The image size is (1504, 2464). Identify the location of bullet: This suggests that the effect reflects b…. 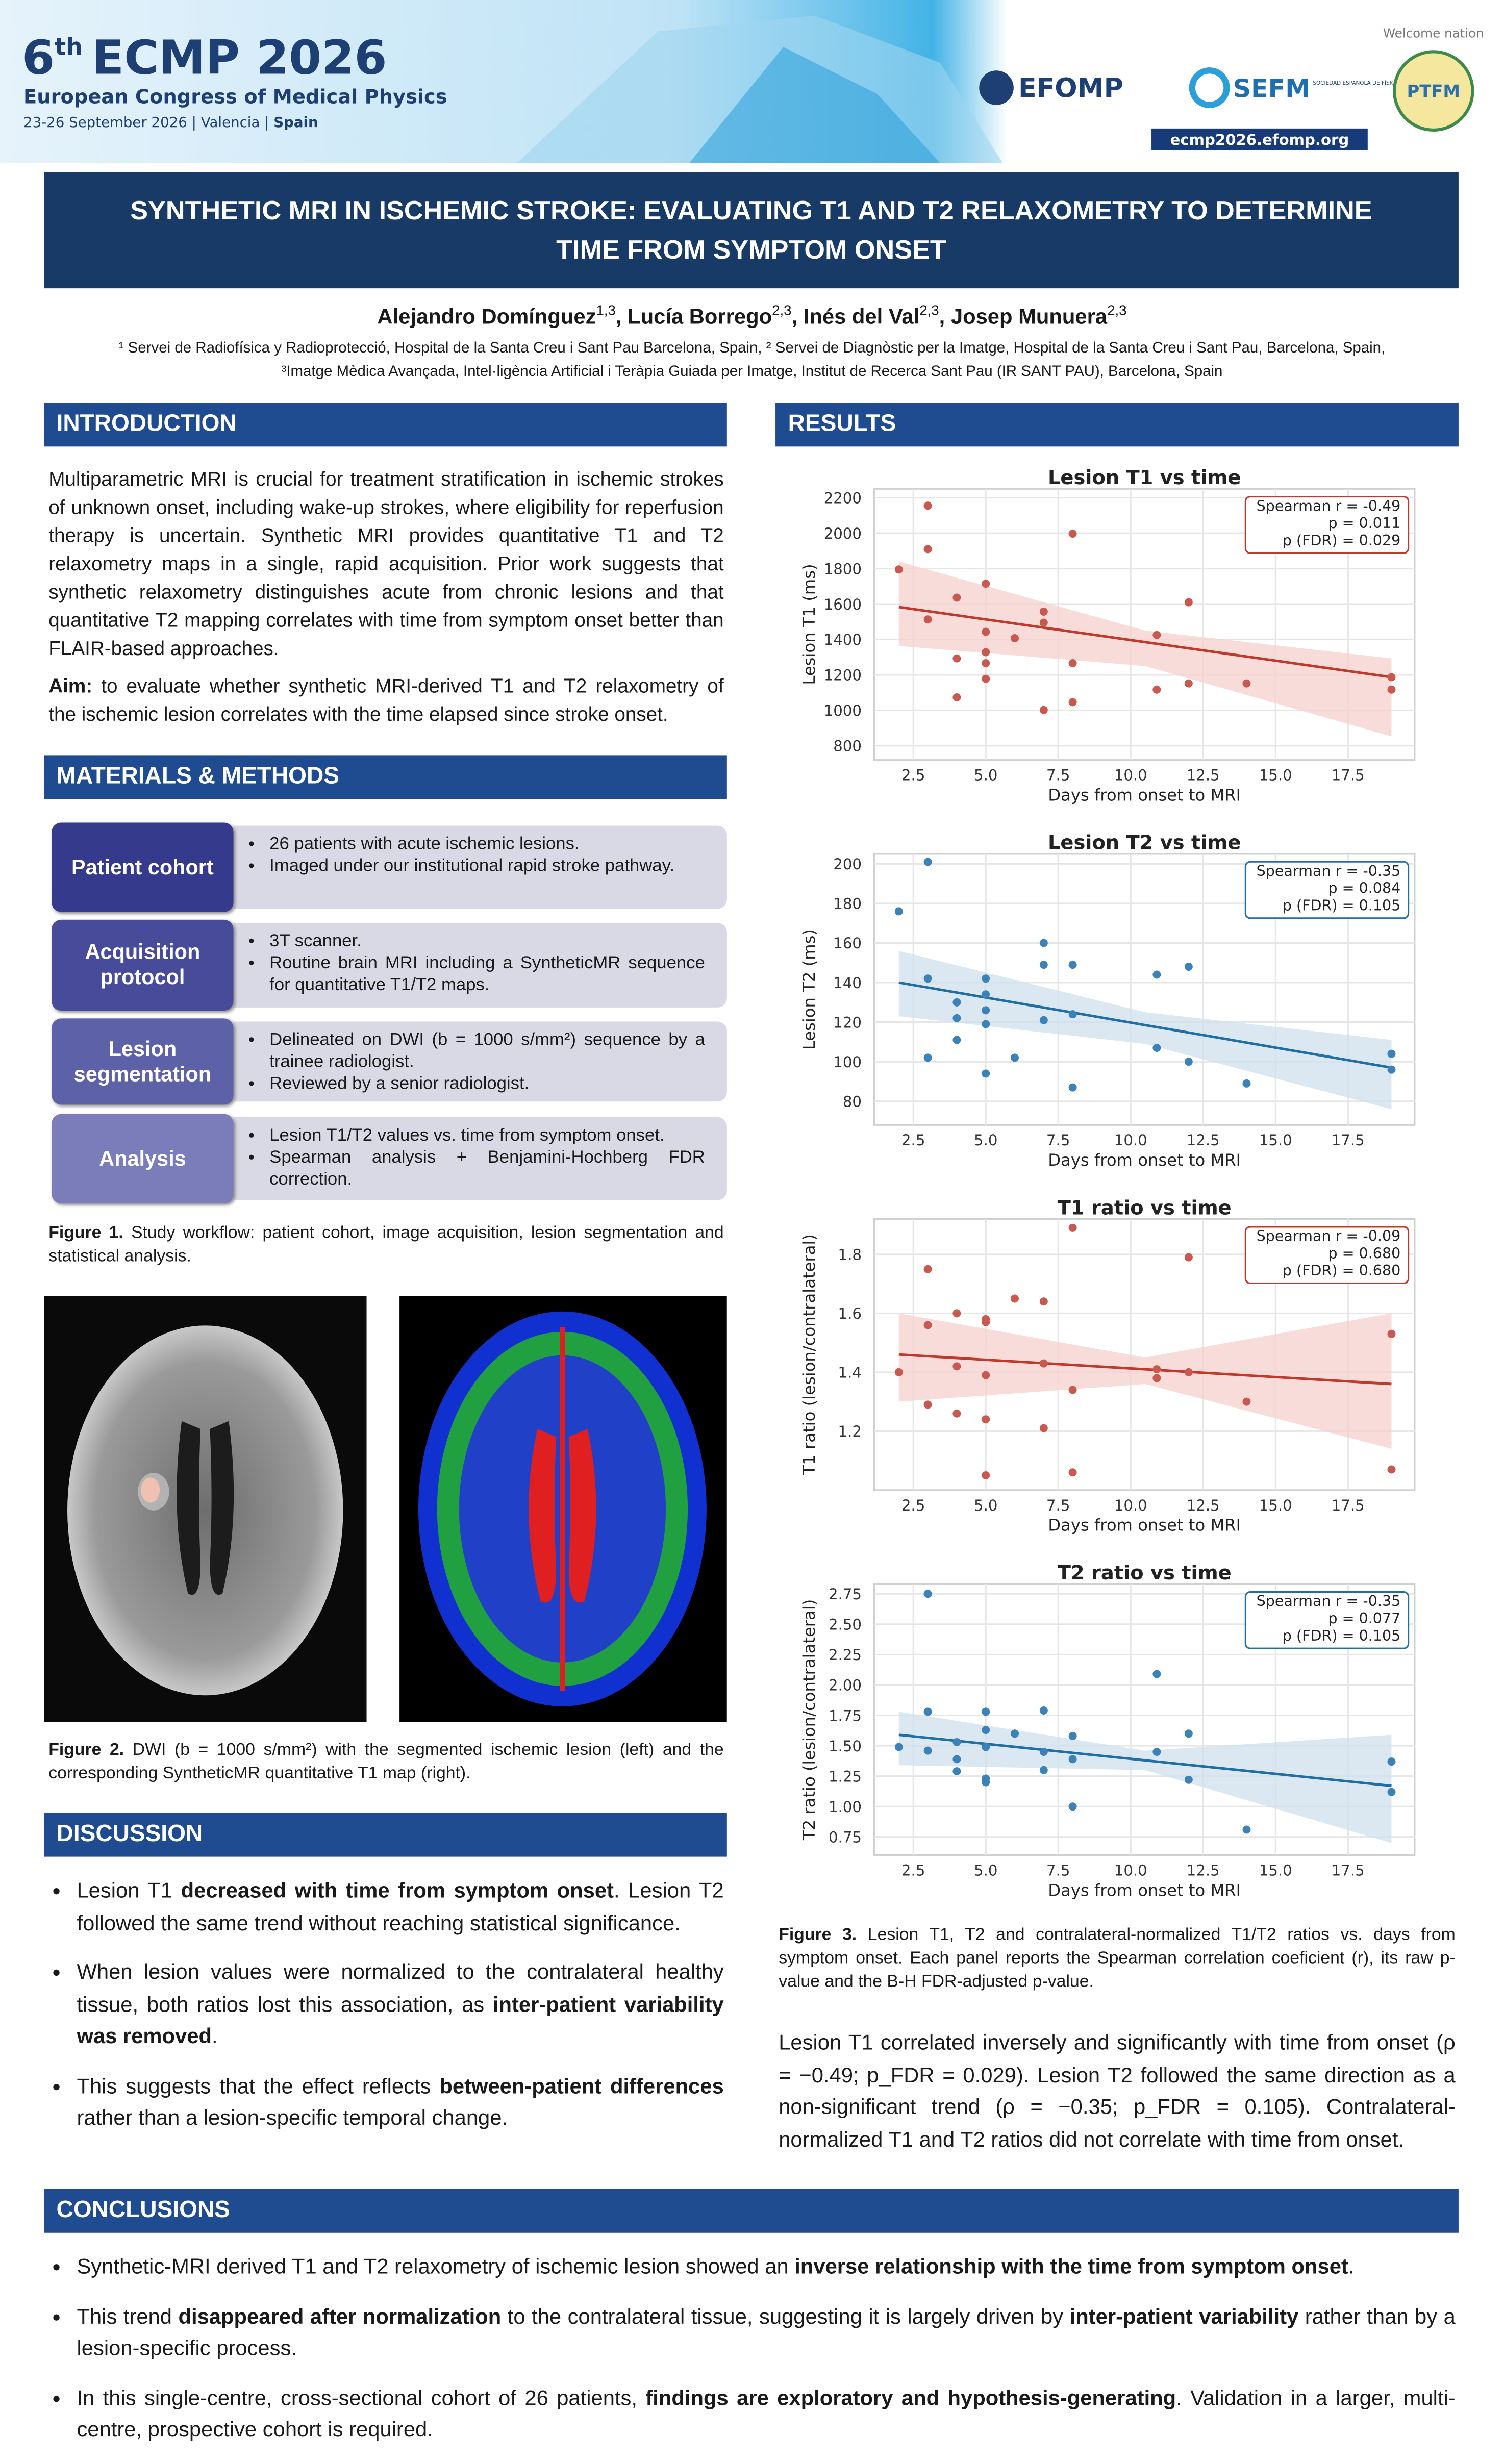
(400, 2103).